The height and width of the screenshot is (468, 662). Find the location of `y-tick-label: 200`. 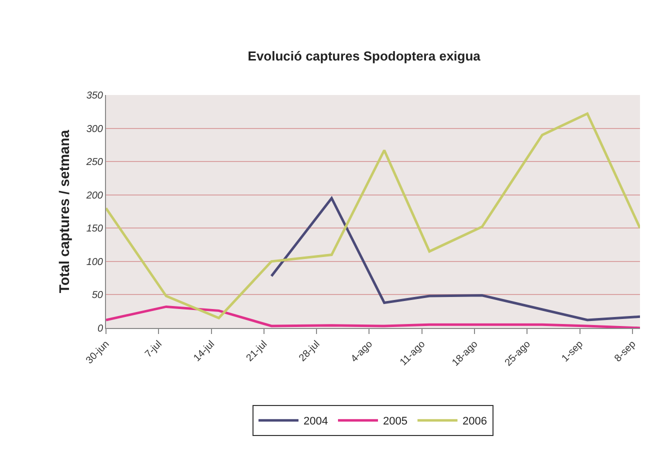

y-tick-label: 200 is located at coordinates (94, 196).